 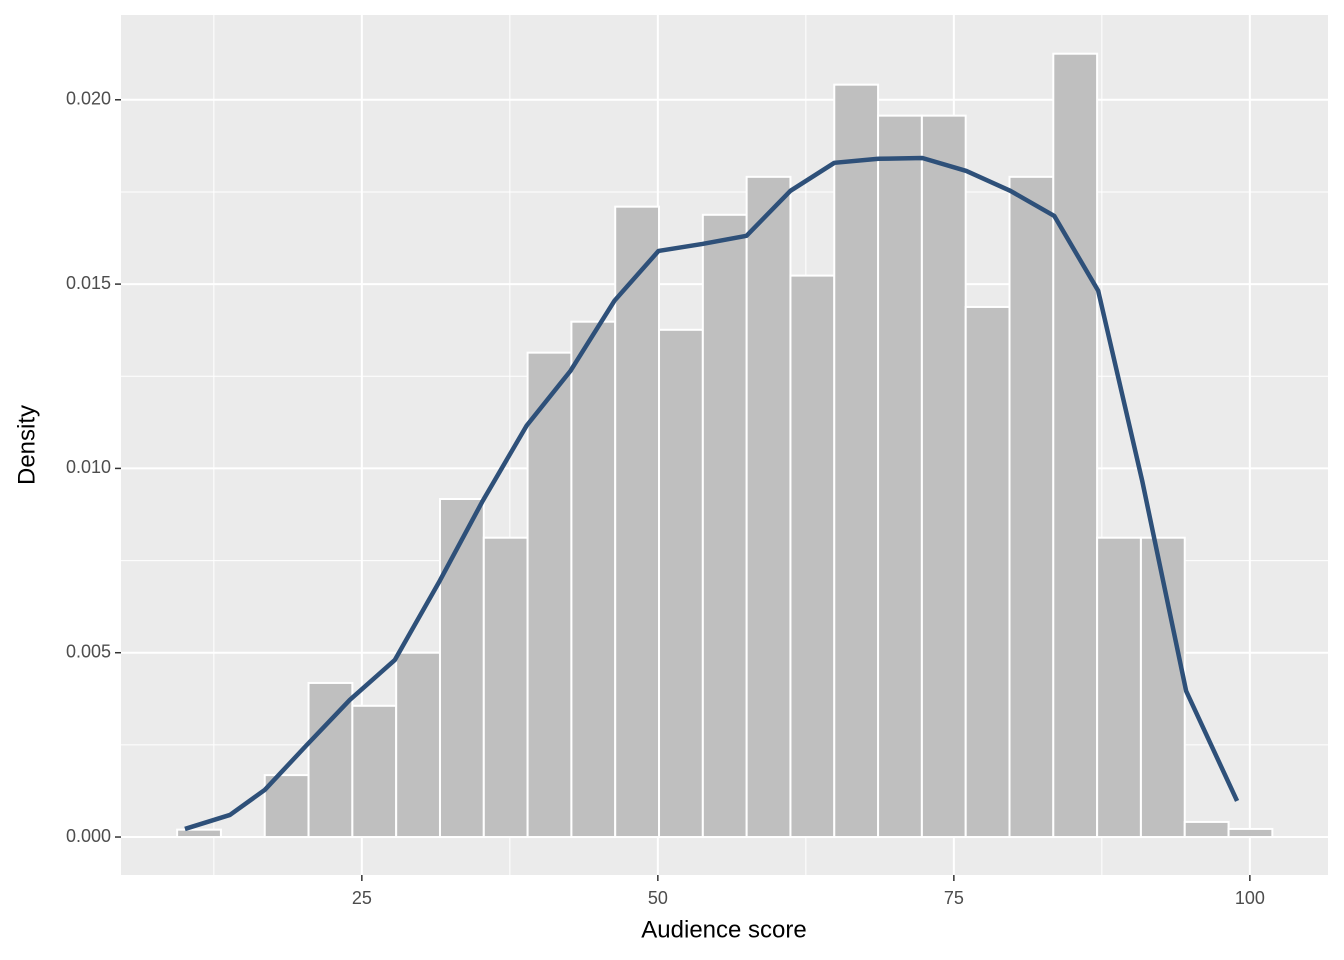 What do you see at coordinates (88, 99) in the screenshot?
I see `y-tick-label: 0.020` at bounding box center [88, 99].